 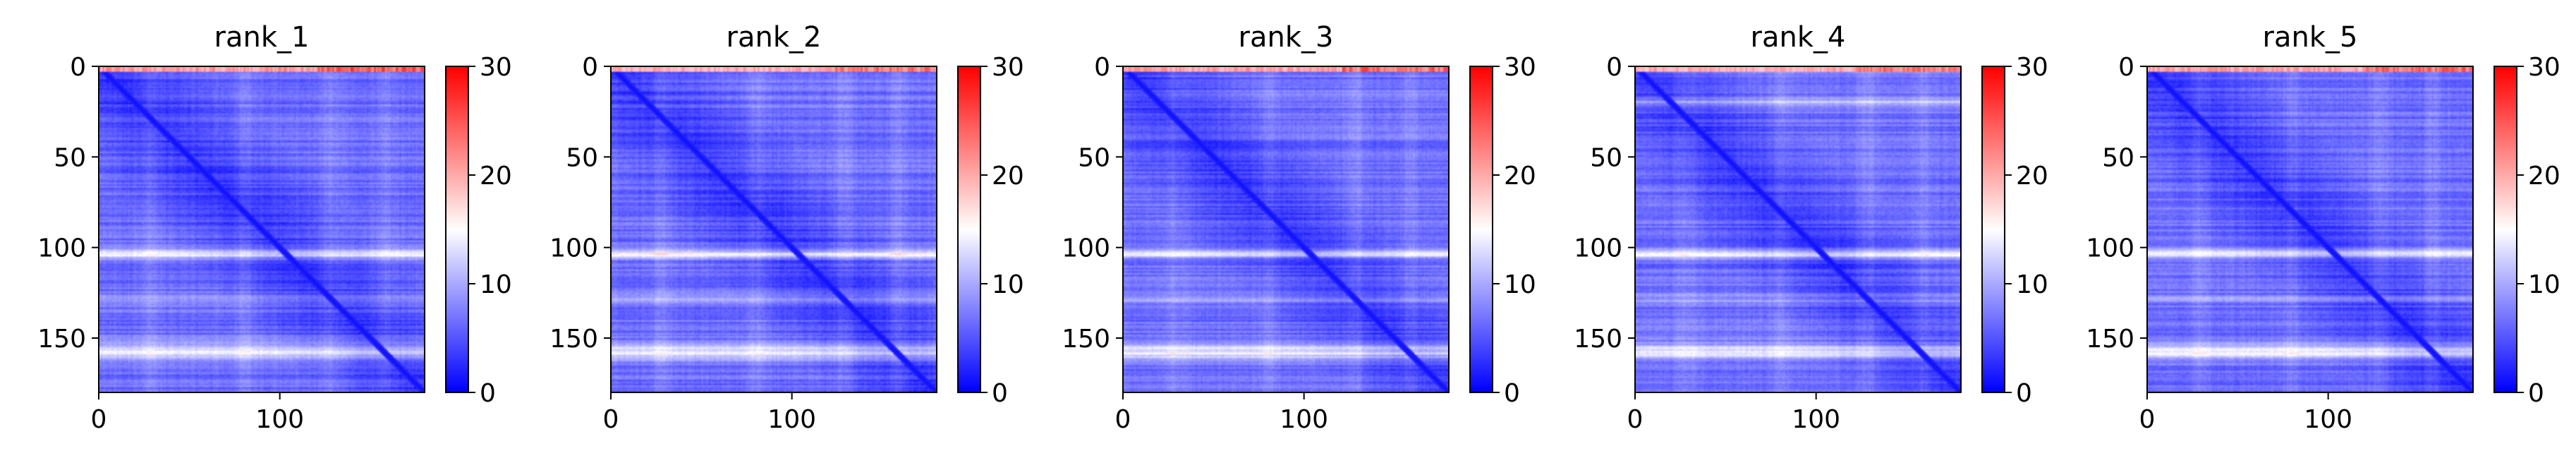 I want to click on chart-title: rank_1, so click(x=262, y=37).